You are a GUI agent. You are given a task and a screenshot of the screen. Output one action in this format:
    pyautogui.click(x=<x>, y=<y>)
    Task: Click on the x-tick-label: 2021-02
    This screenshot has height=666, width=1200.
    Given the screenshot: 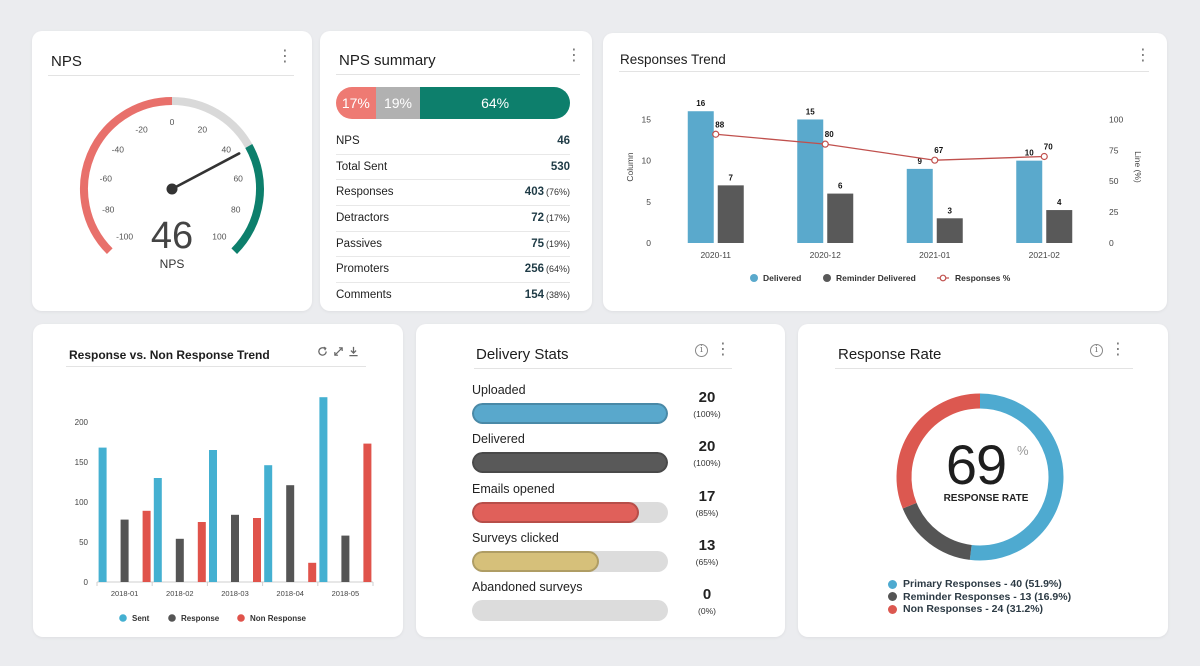 What is the action you would take?
    pyautogui.click(x=1044, y=255)
    